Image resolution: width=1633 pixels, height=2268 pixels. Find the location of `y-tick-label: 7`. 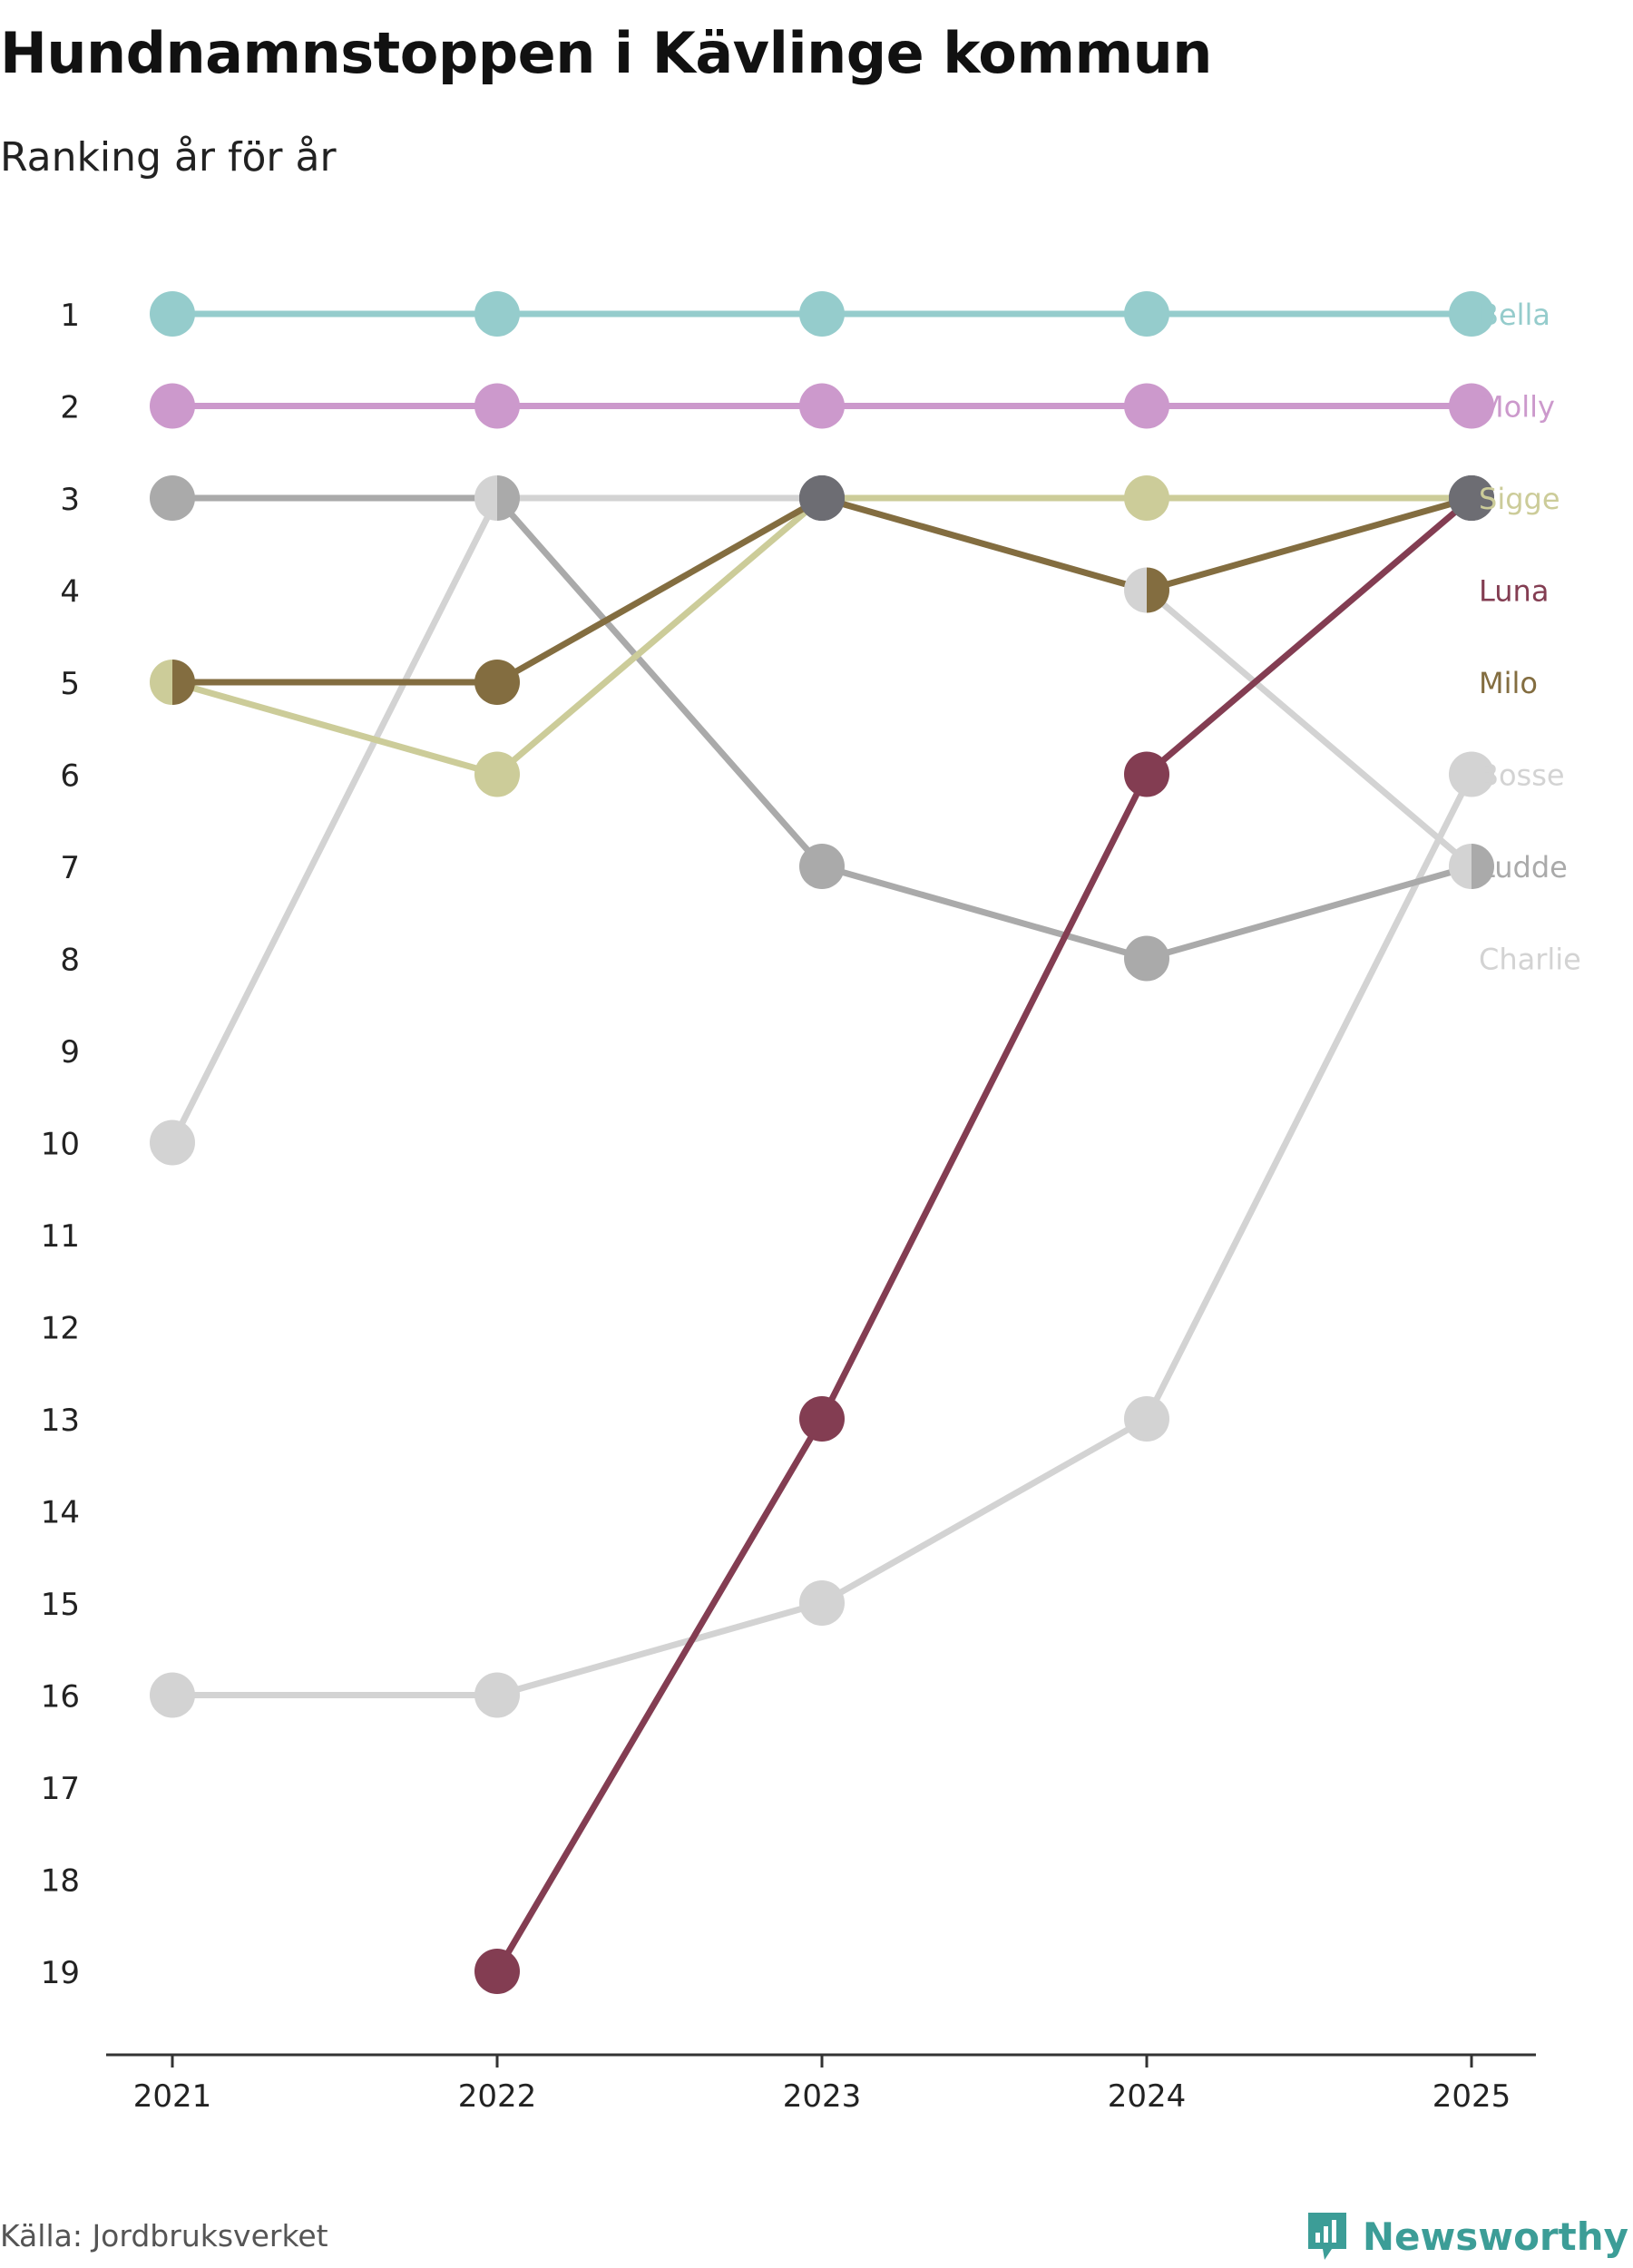

y-tick-label: 7 is located at coordinates (70, 868).